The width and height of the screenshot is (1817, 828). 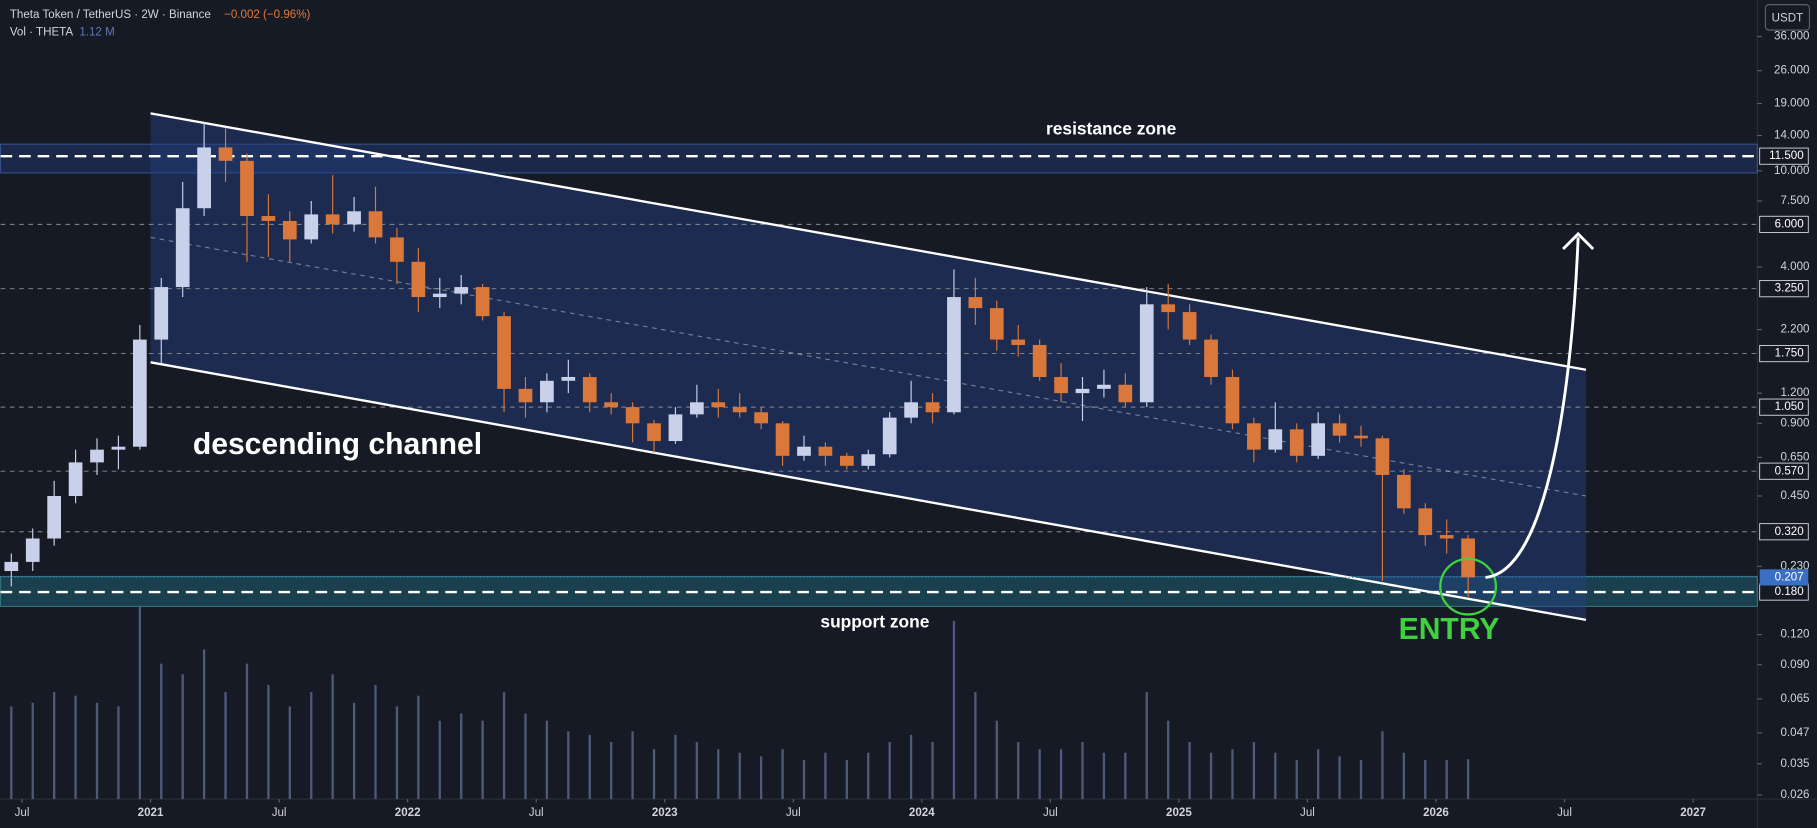 What do you see at coordinates (922, 813) in the screenshot?
I see `x-tick-label: 2024` at bounding box center [922, 813].